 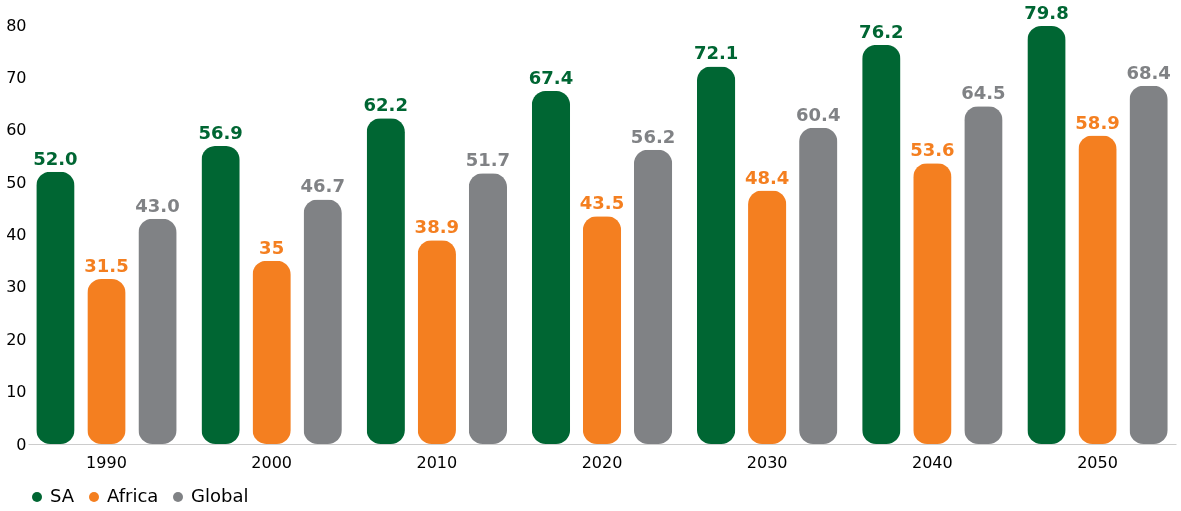 I want to click on data-label: 43.0, so click(x=157, y=205).